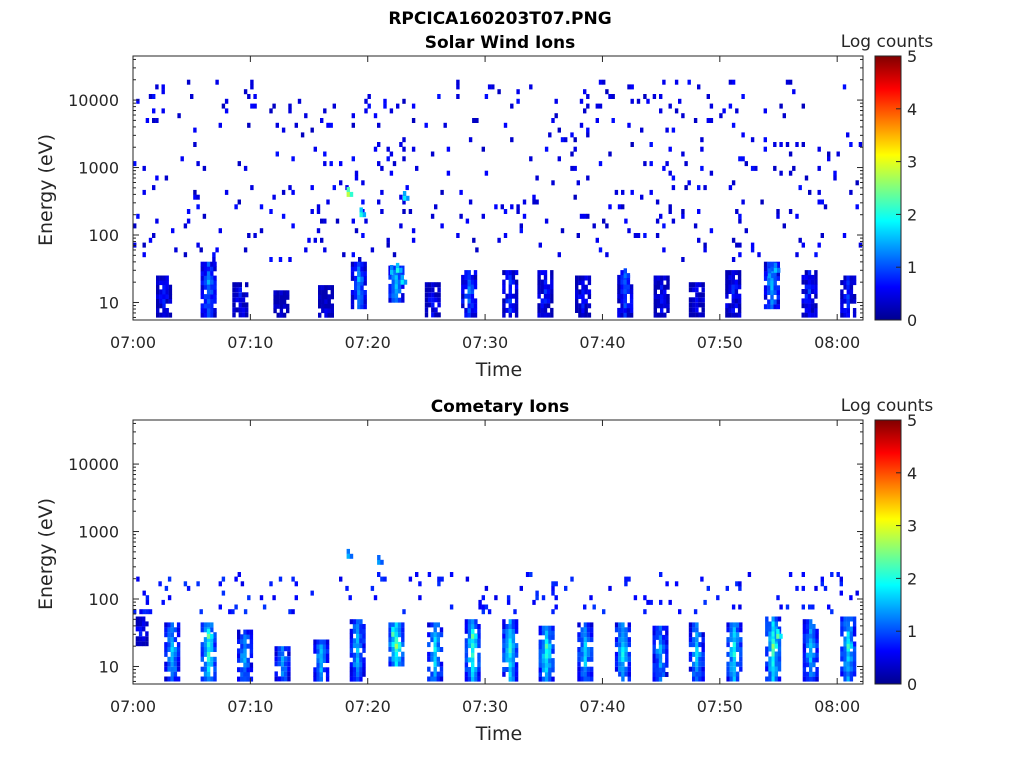 This screenshot has width=1024, height=768. What do you see at coordinates (133, 706) in the screenshot?
I see `x-tick-label: 07:00` at bounding box center [133, 706].